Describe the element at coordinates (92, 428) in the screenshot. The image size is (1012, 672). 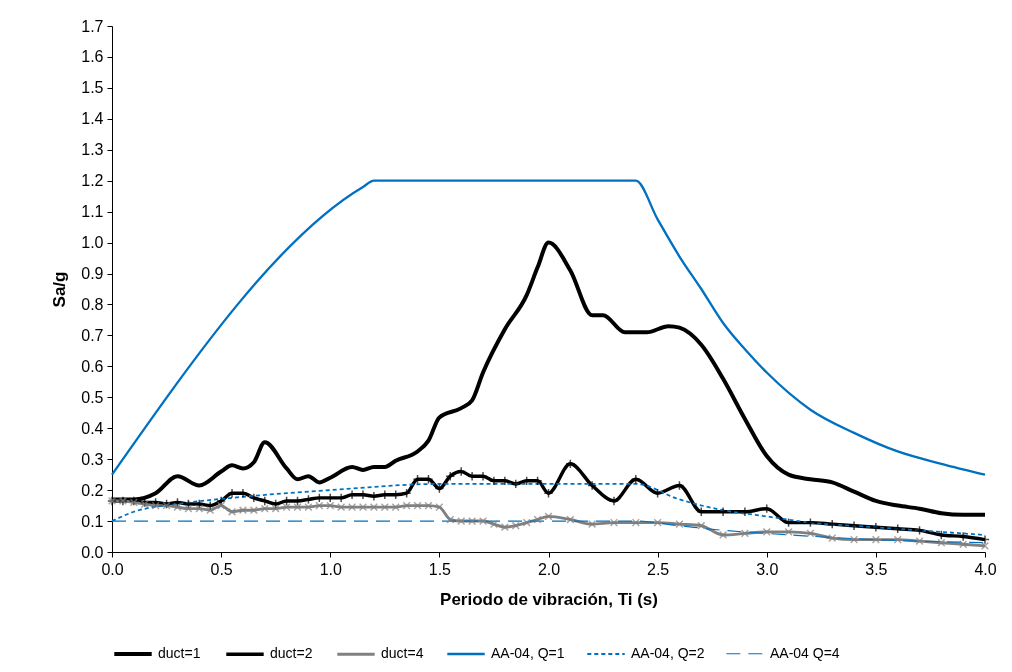
I see `y-tick-label: 0.4` at that location.